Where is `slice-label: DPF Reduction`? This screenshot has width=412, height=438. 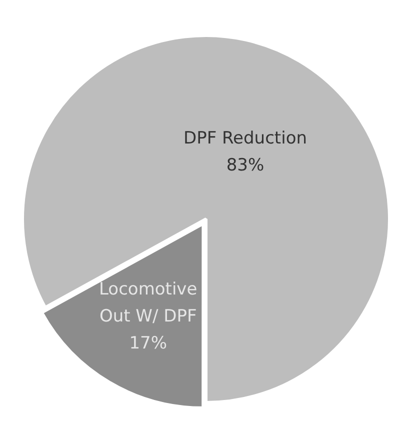 slice-label: DPF Reduction is located at coordinates (245, 138).